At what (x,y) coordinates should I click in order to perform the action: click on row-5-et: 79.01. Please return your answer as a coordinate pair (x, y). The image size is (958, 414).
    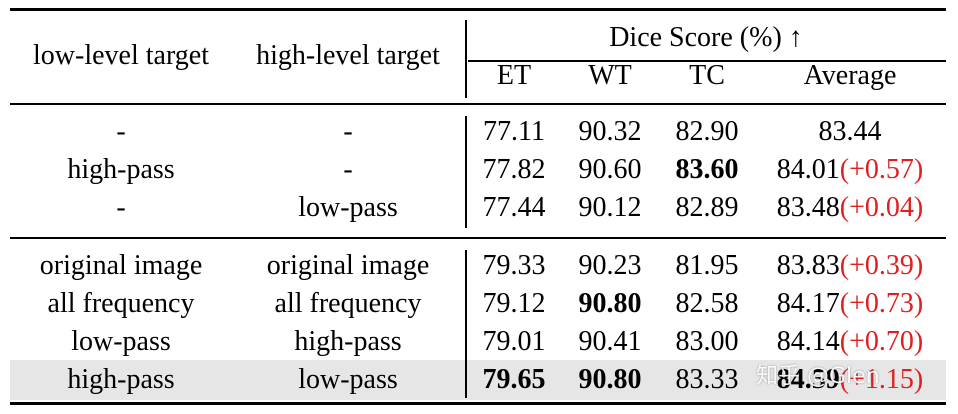
    Looking at the image, I should click on (514, 341).